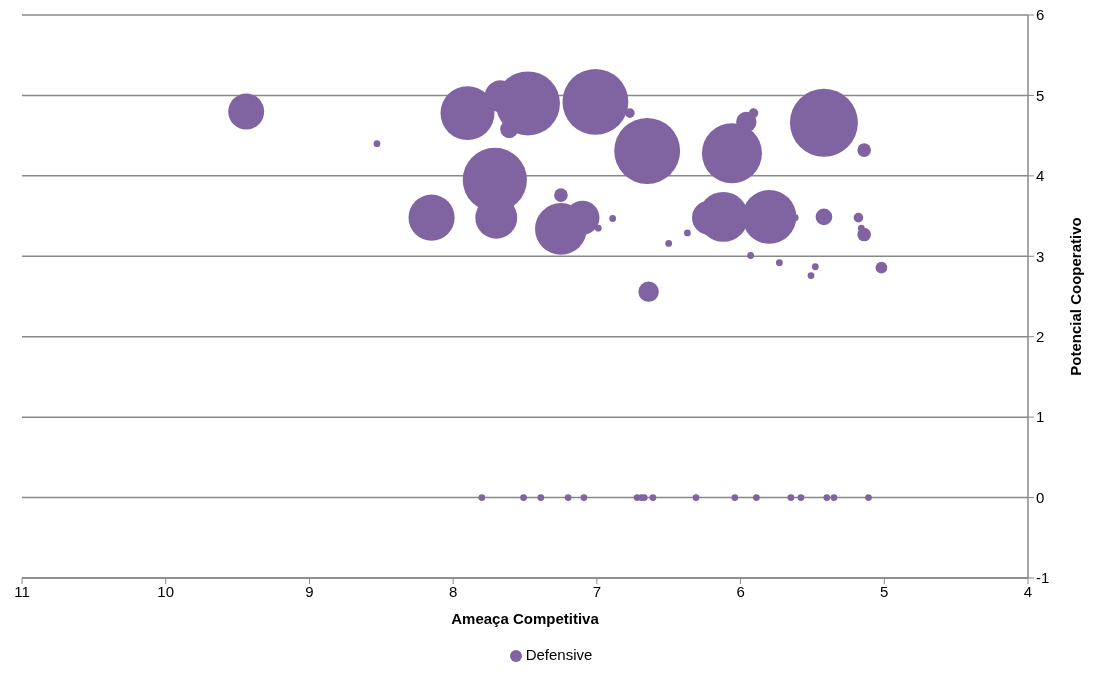 The height and width of the screenshot is (679, 1098). Describe the element at coordinates (1040, 256) in the screenshot. I see `y-tick-label: 3` at that location.